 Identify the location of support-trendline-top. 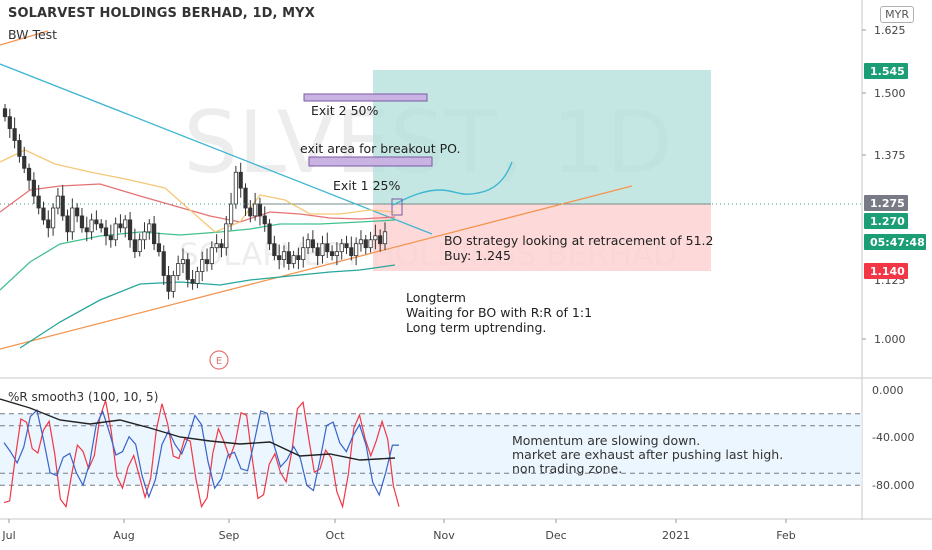
(24, 38).